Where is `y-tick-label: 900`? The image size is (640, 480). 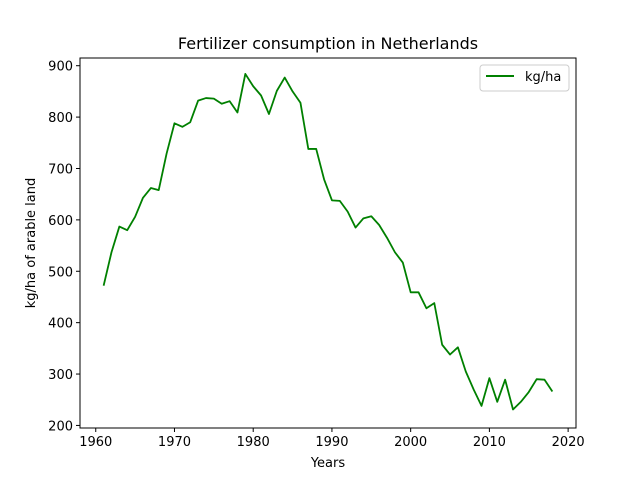
y-tick-label: 900 is located at coordinates (60, 67).